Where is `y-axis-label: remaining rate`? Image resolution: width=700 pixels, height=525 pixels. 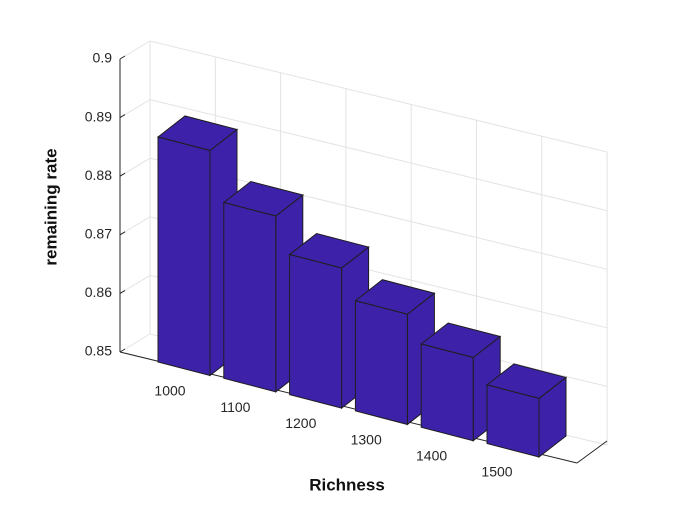
y-axis-label: remaining rate is located at coordinates (50, 206).